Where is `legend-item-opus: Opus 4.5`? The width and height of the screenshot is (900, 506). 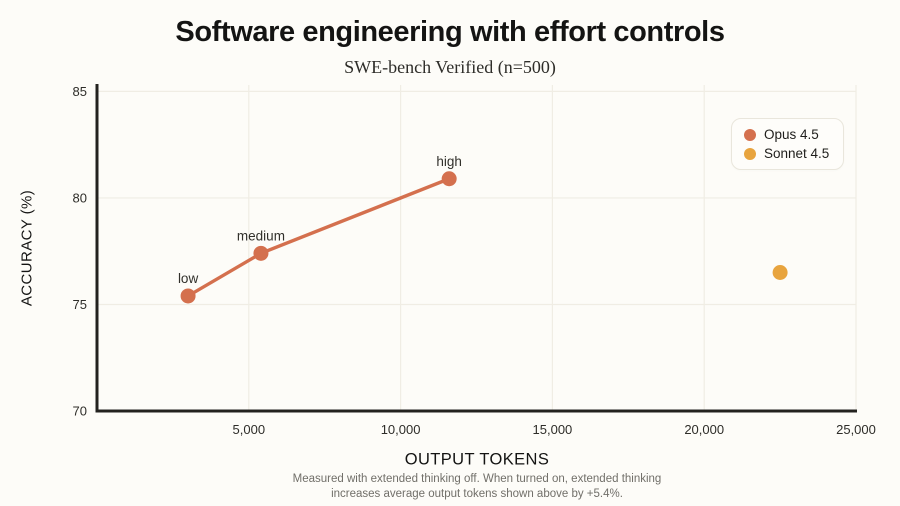 legend-item-opus: Opus 4.5 is located at coordinates (786, 134).